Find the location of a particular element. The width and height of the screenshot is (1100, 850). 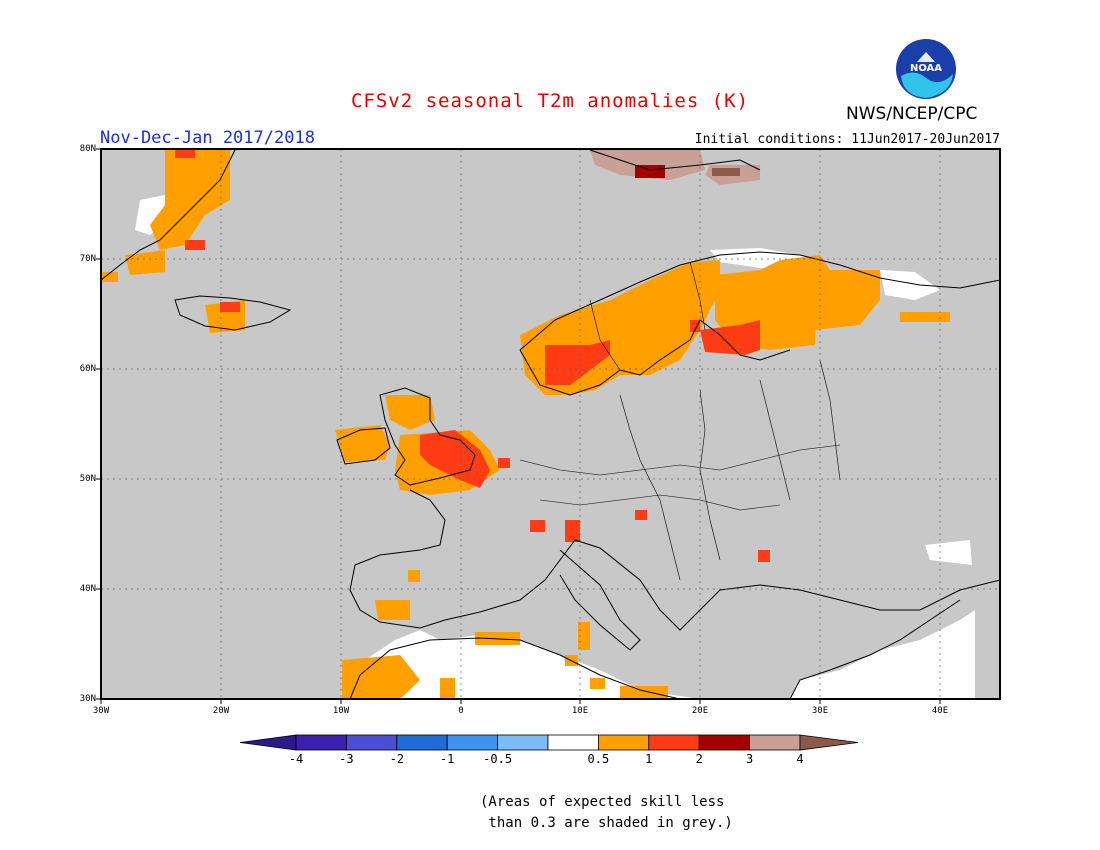

skill-note-line2: than 0.3 are shaded in grey.) is located at coordinates (606, 823).